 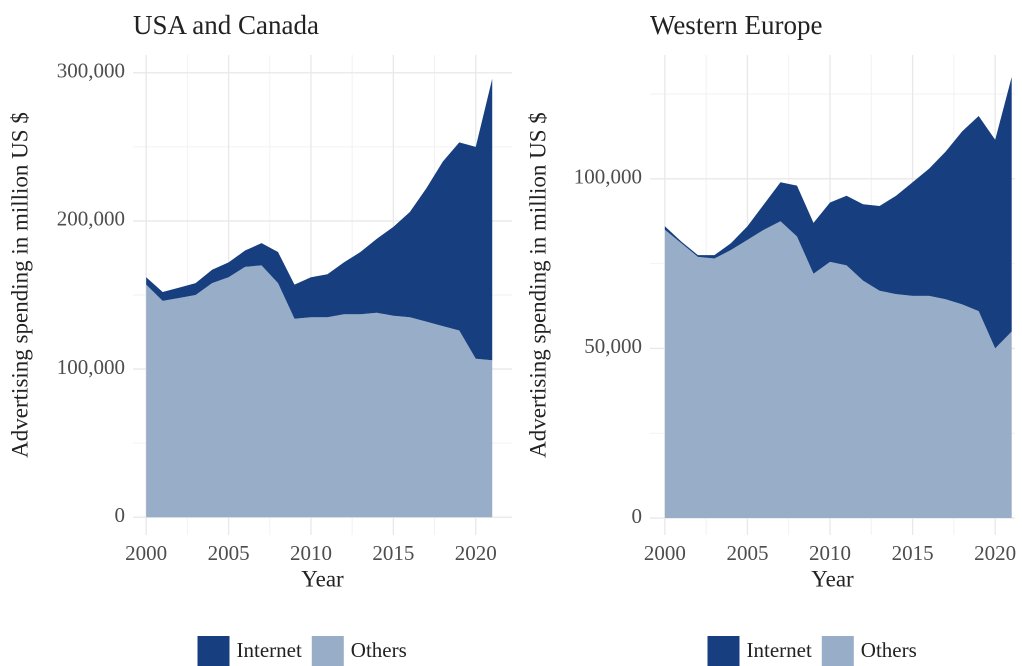 I want to click on chart-title: USA and Canada, so click(x=226, y=25).